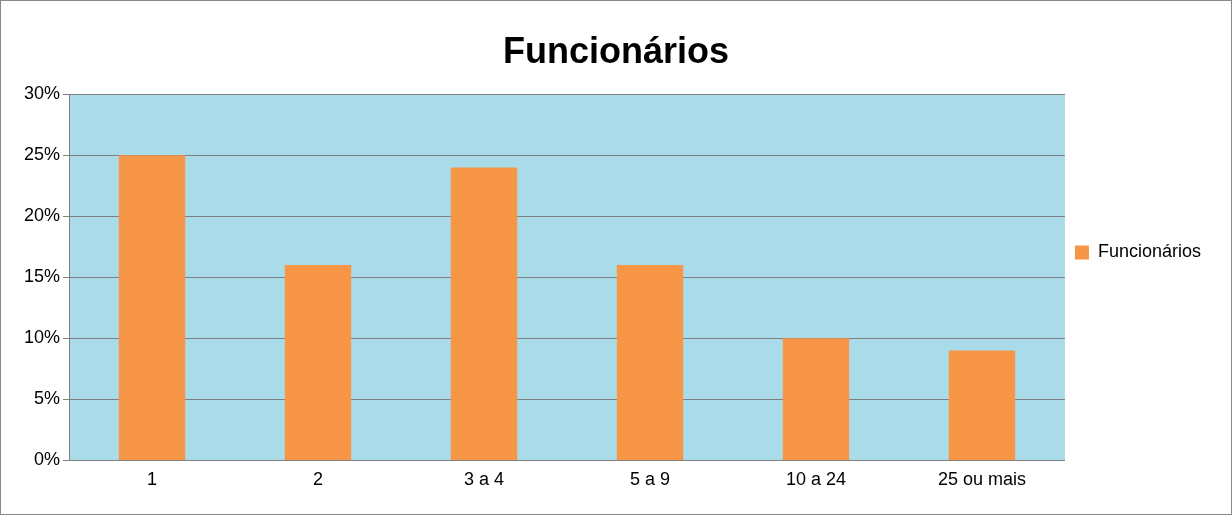 This screenshot has height=515, width=1232. What do you see at coordinates (42, 93) in the screenshot?
I see `y-tick-label: 30%` at bounding box center [42, 93].